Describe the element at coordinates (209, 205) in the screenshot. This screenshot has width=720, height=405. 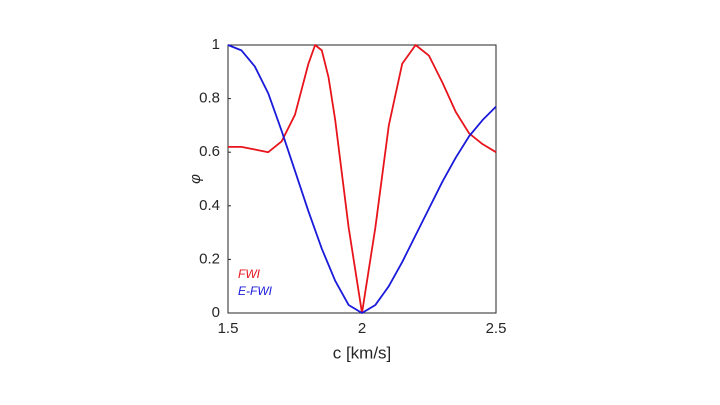
I see `y-tick-label: 0.4` at that location.